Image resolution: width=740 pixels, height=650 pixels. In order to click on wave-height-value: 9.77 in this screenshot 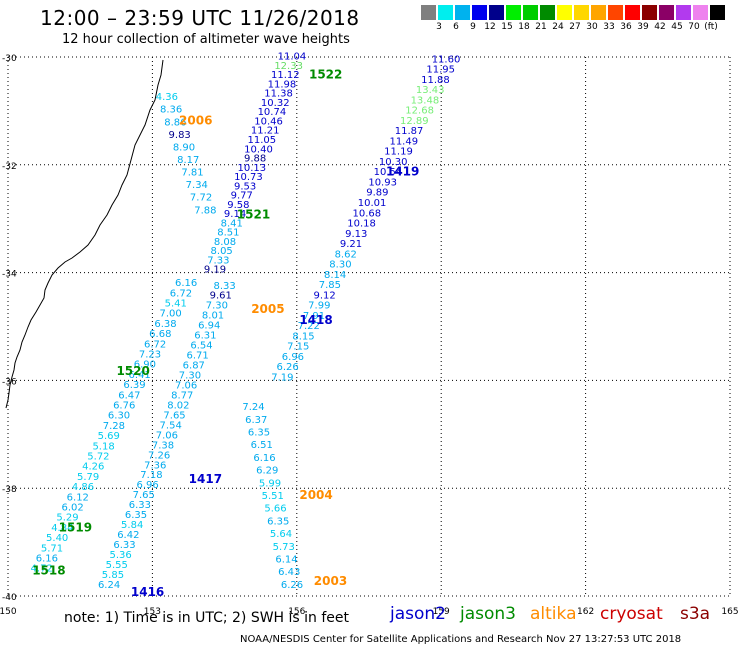, I will do `click(242, 196)`.